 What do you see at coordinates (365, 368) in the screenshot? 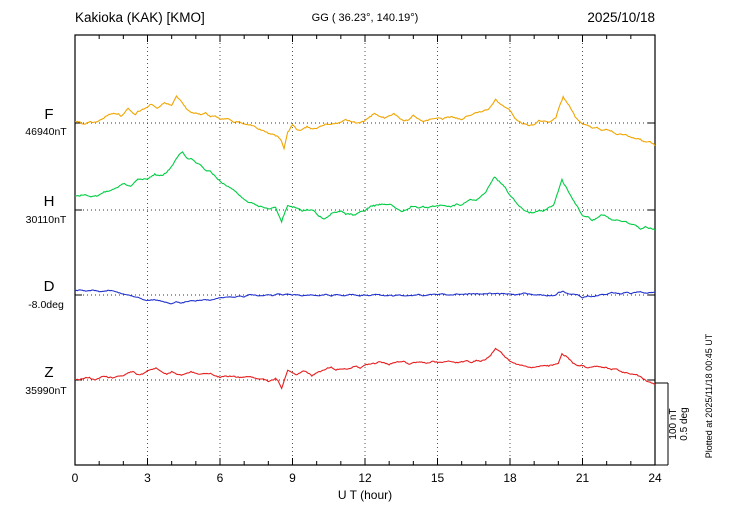
I see `trace-Z` at bounding box center [365, 368].